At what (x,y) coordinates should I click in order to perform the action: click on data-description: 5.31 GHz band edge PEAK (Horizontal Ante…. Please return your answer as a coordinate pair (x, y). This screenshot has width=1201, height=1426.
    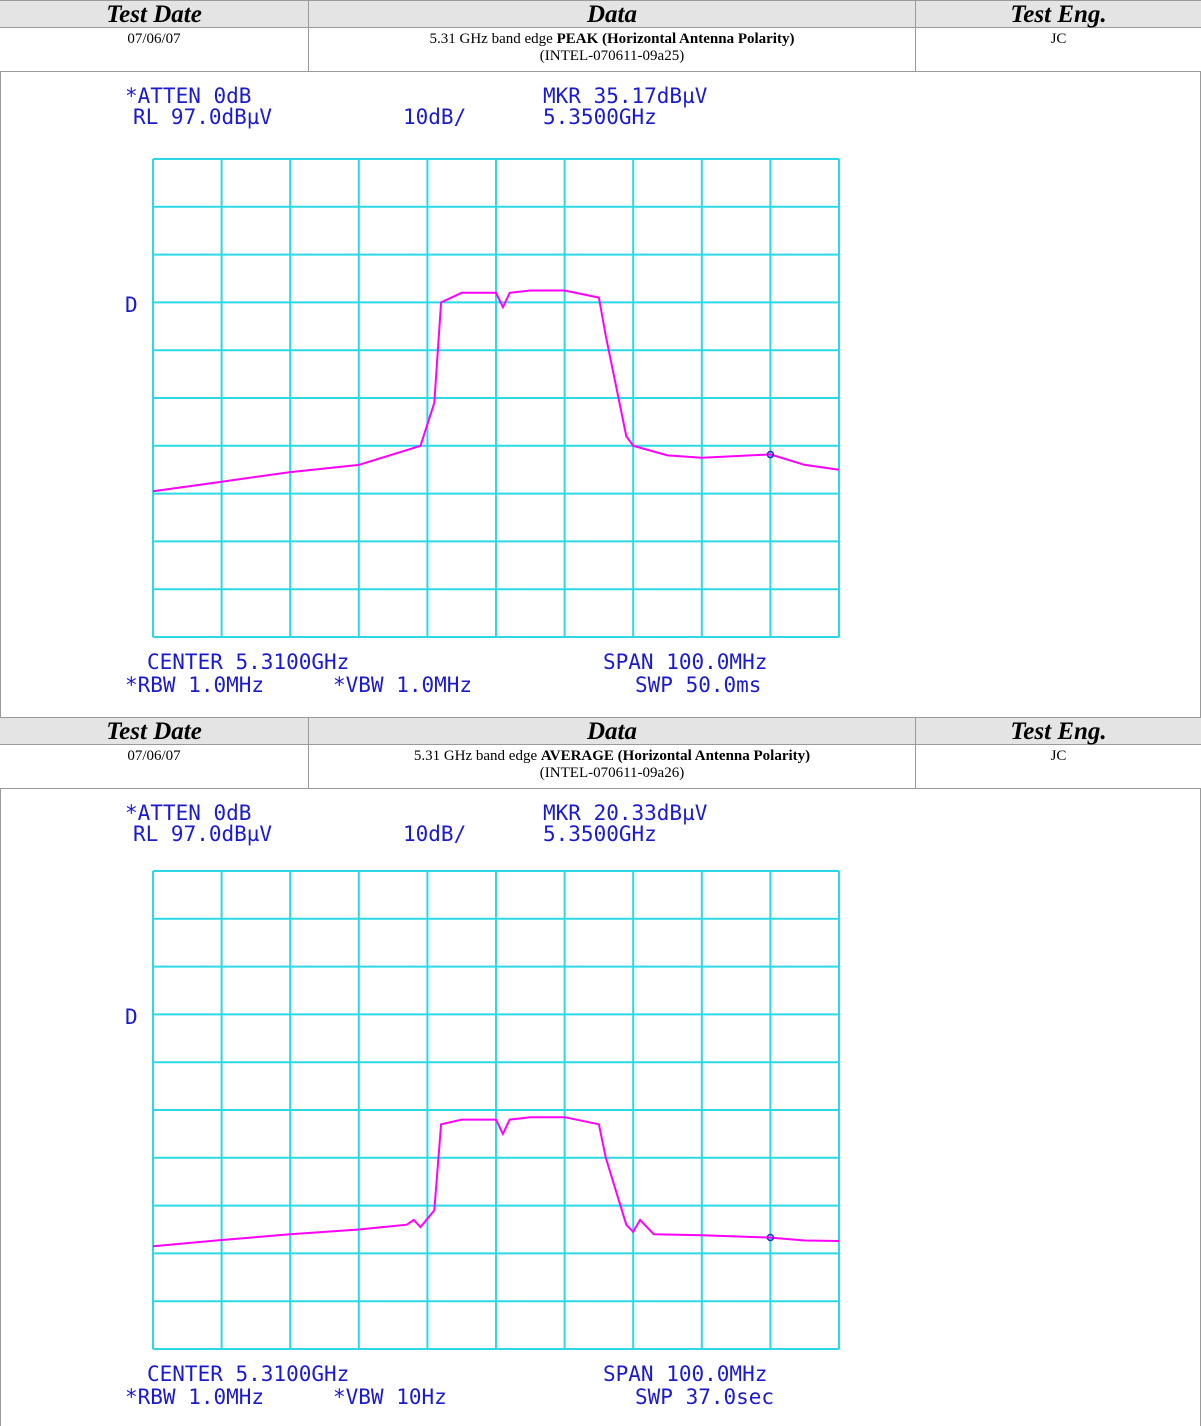
    Looking at the image, I should click on (612, 46).